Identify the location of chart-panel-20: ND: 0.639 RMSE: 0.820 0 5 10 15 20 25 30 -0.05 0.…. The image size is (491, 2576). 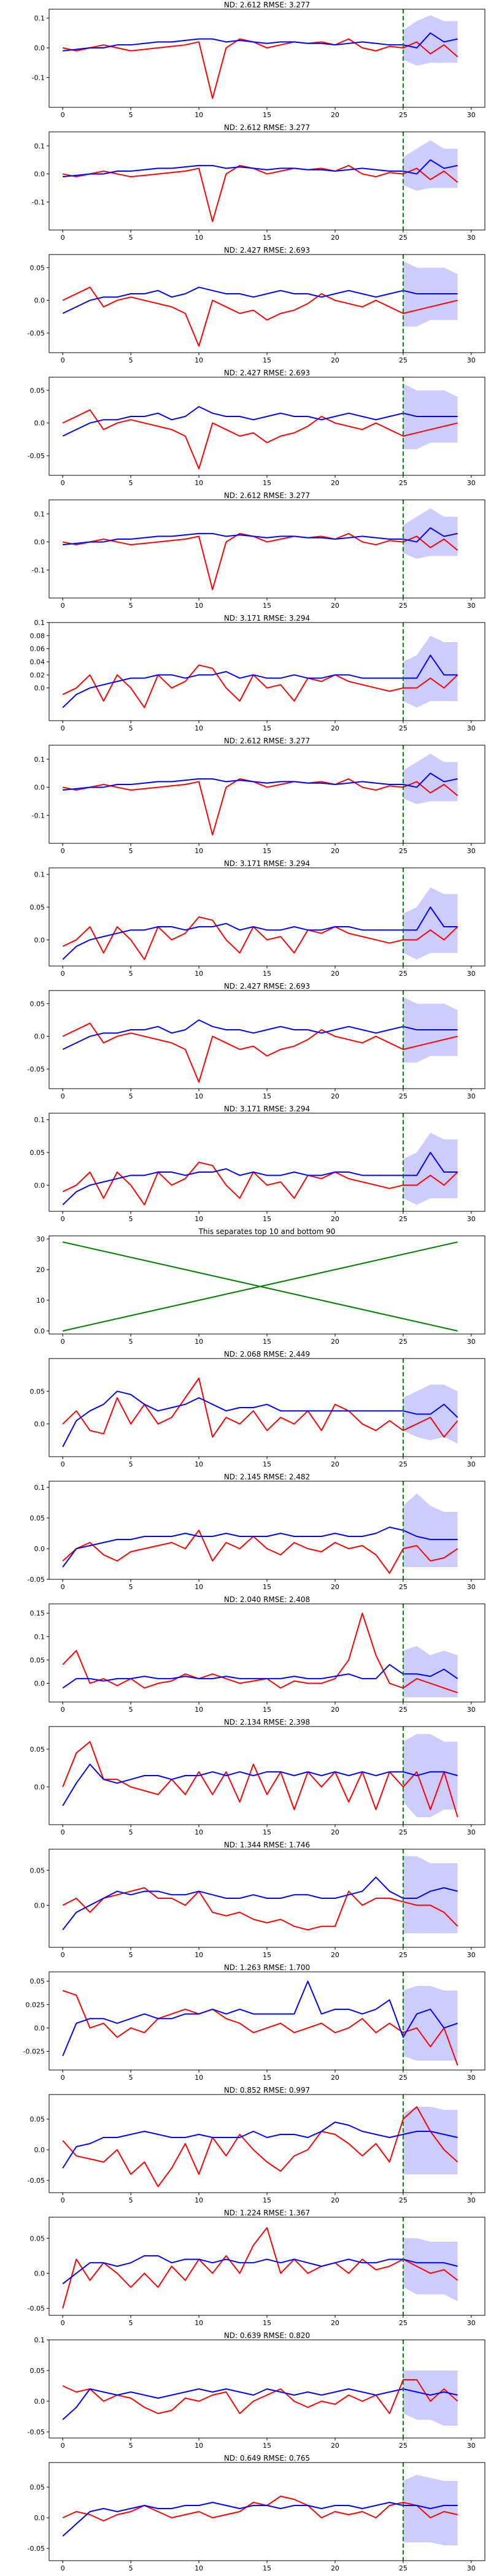
(256, 2390).